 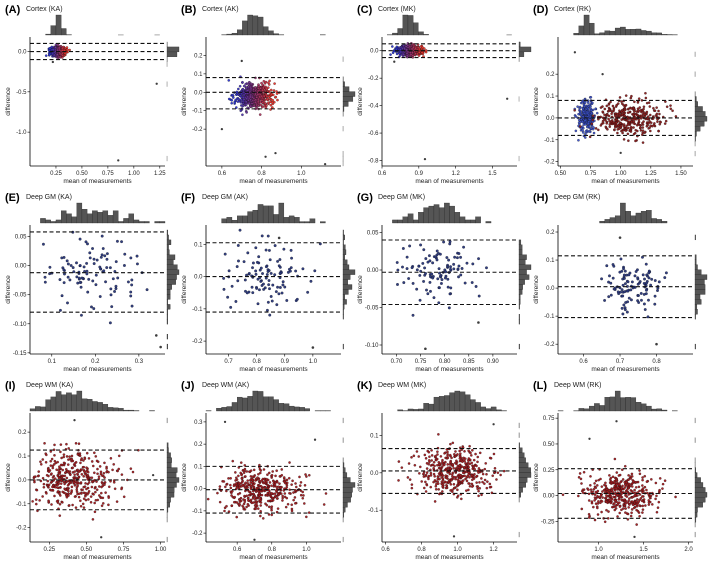 I want to click on y-tick-label: -0.10, so click(x=372, y=346).